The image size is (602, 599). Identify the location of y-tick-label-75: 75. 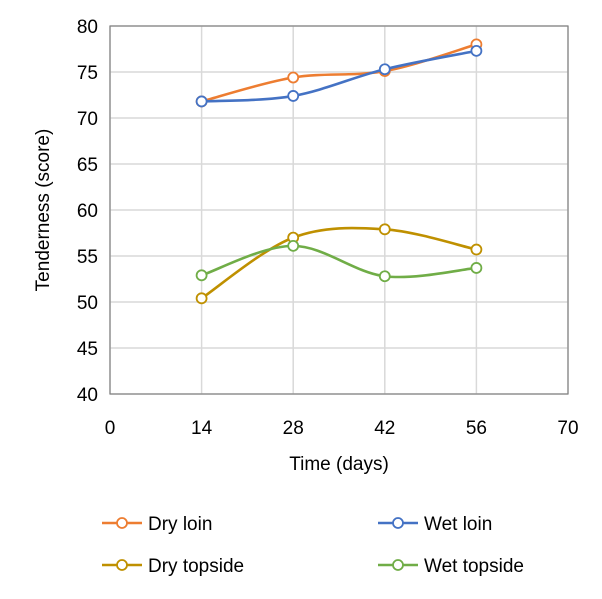
(87, 73).